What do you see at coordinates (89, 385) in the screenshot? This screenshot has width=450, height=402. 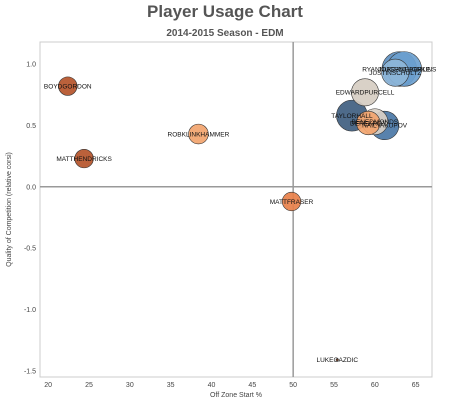 I see `x-tick-label: 25` at bounding box center [89, 385].